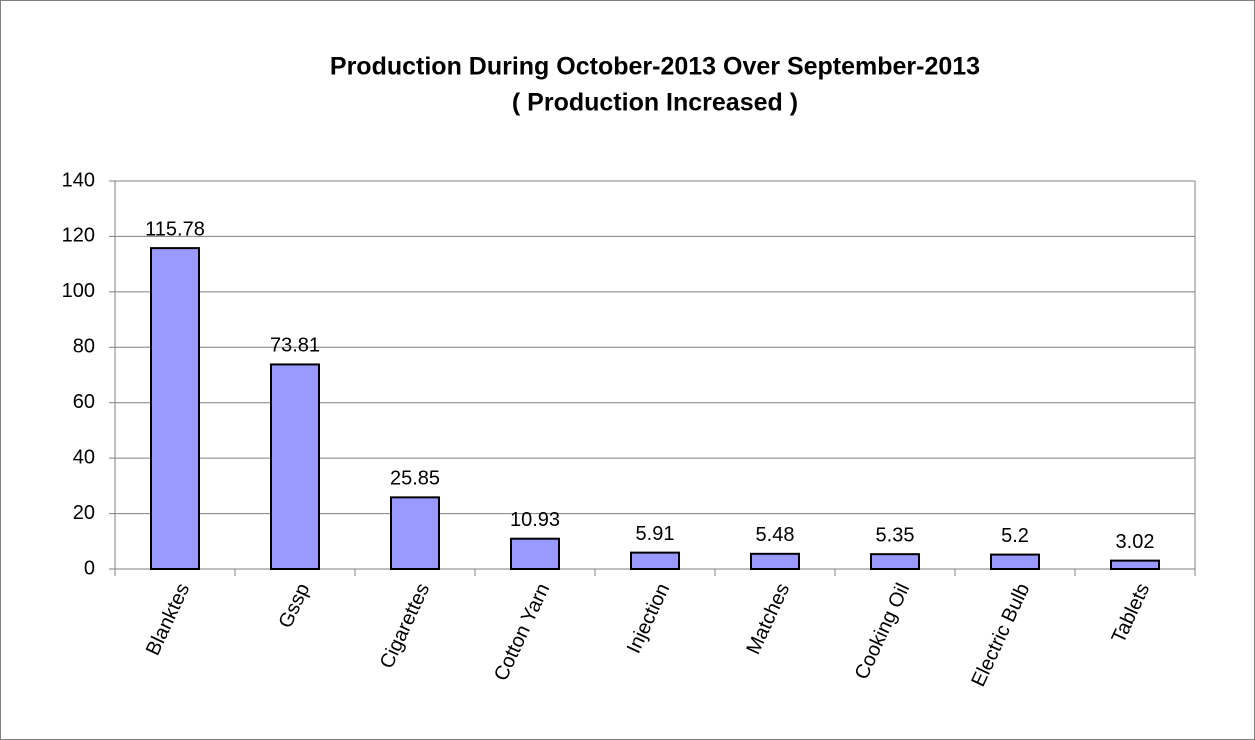  I want to click on data-label: 73.81, so click(295, 346).